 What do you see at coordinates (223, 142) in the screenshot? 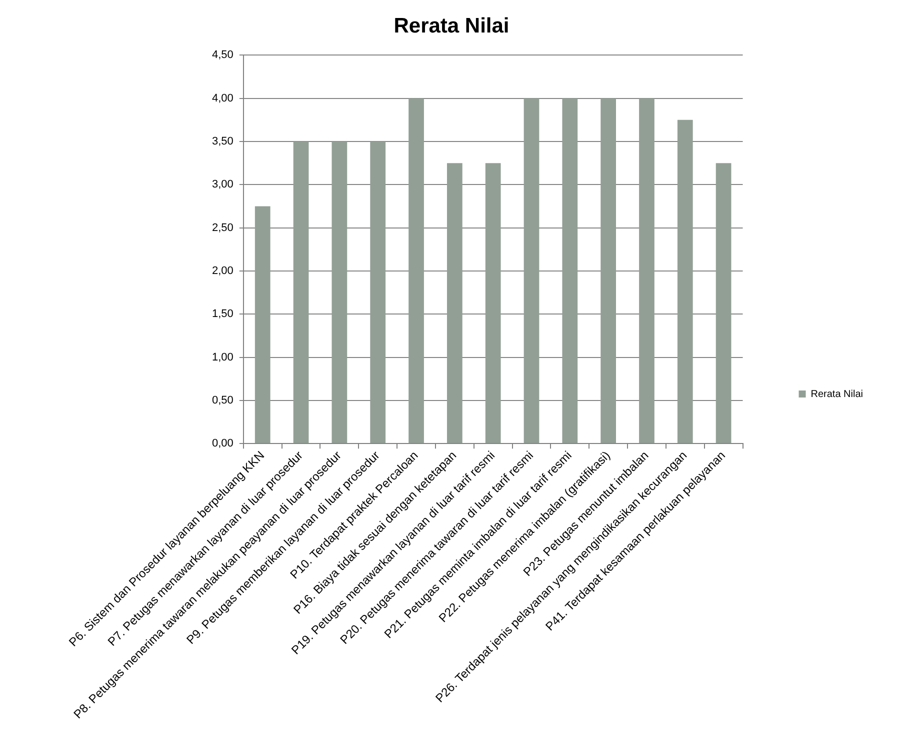
I see `y-tick-label: 3,50` at bounding box center [223, 142].